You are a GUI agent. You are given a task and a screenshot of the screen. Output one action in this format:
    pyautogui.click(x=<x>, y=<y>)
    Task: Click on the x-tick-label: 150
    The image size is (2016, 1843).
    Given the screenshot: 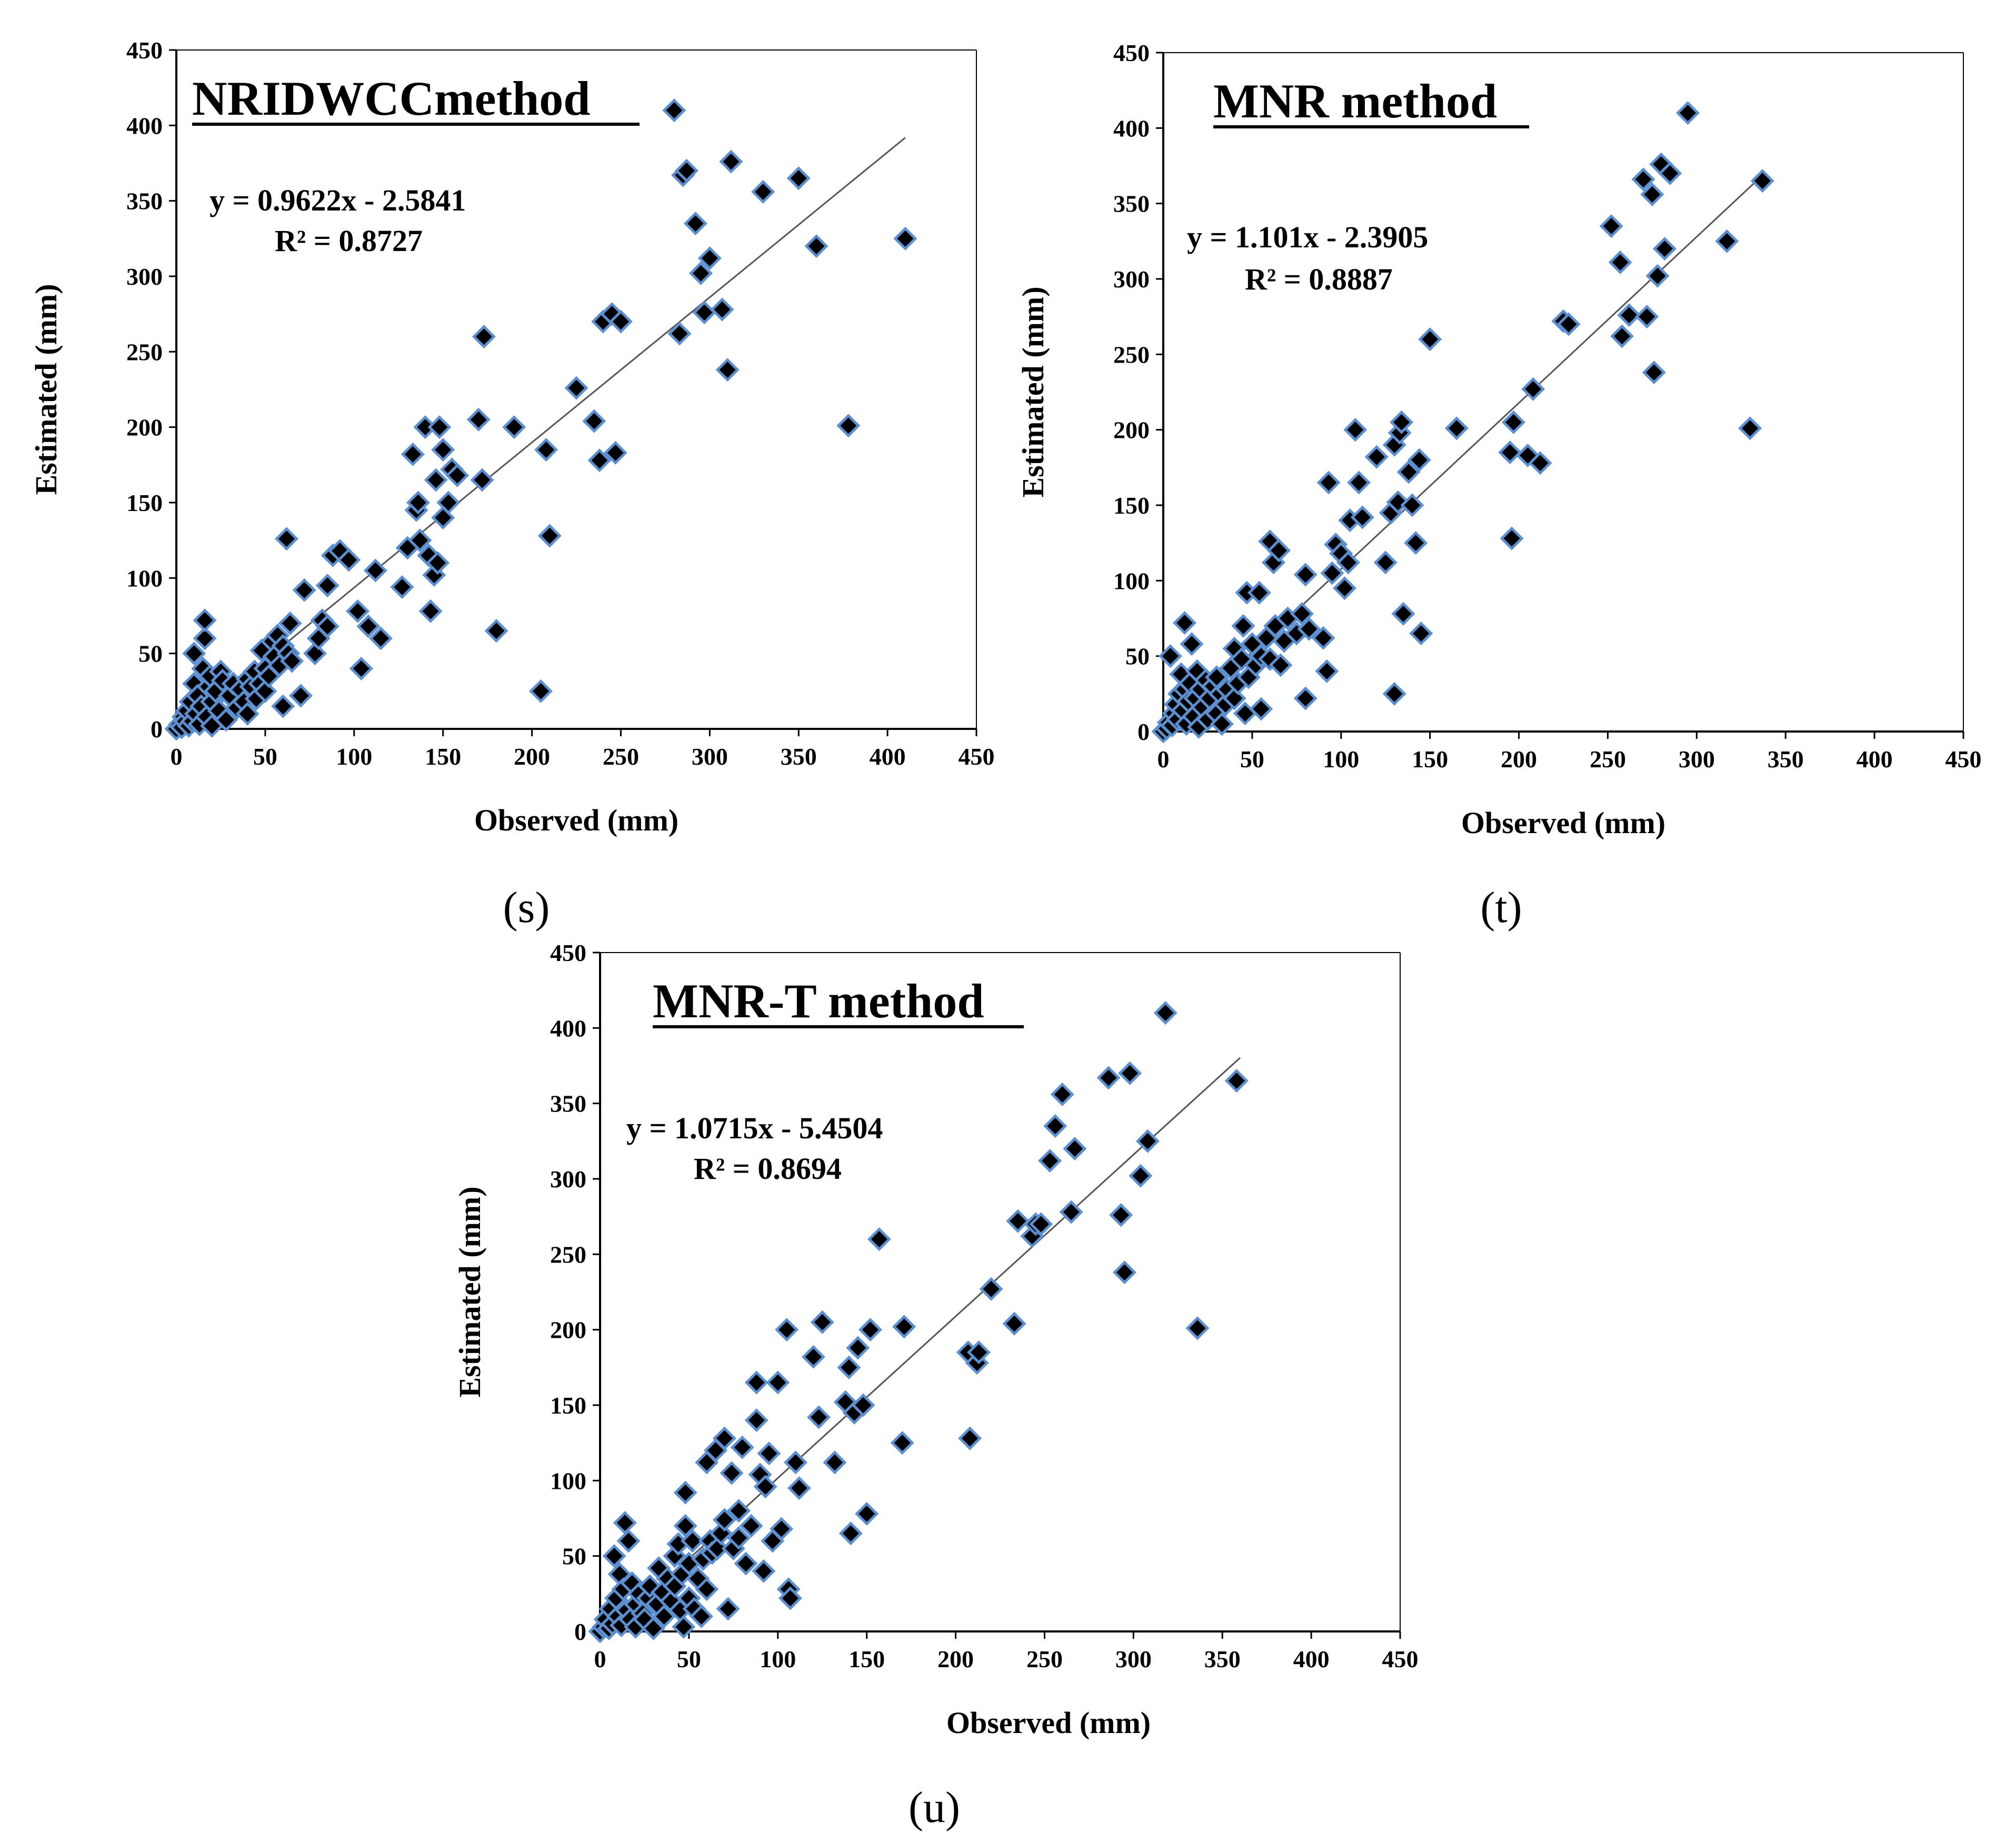 What is the action you would take?
    pyautogui.click(x=443, y=757)
    